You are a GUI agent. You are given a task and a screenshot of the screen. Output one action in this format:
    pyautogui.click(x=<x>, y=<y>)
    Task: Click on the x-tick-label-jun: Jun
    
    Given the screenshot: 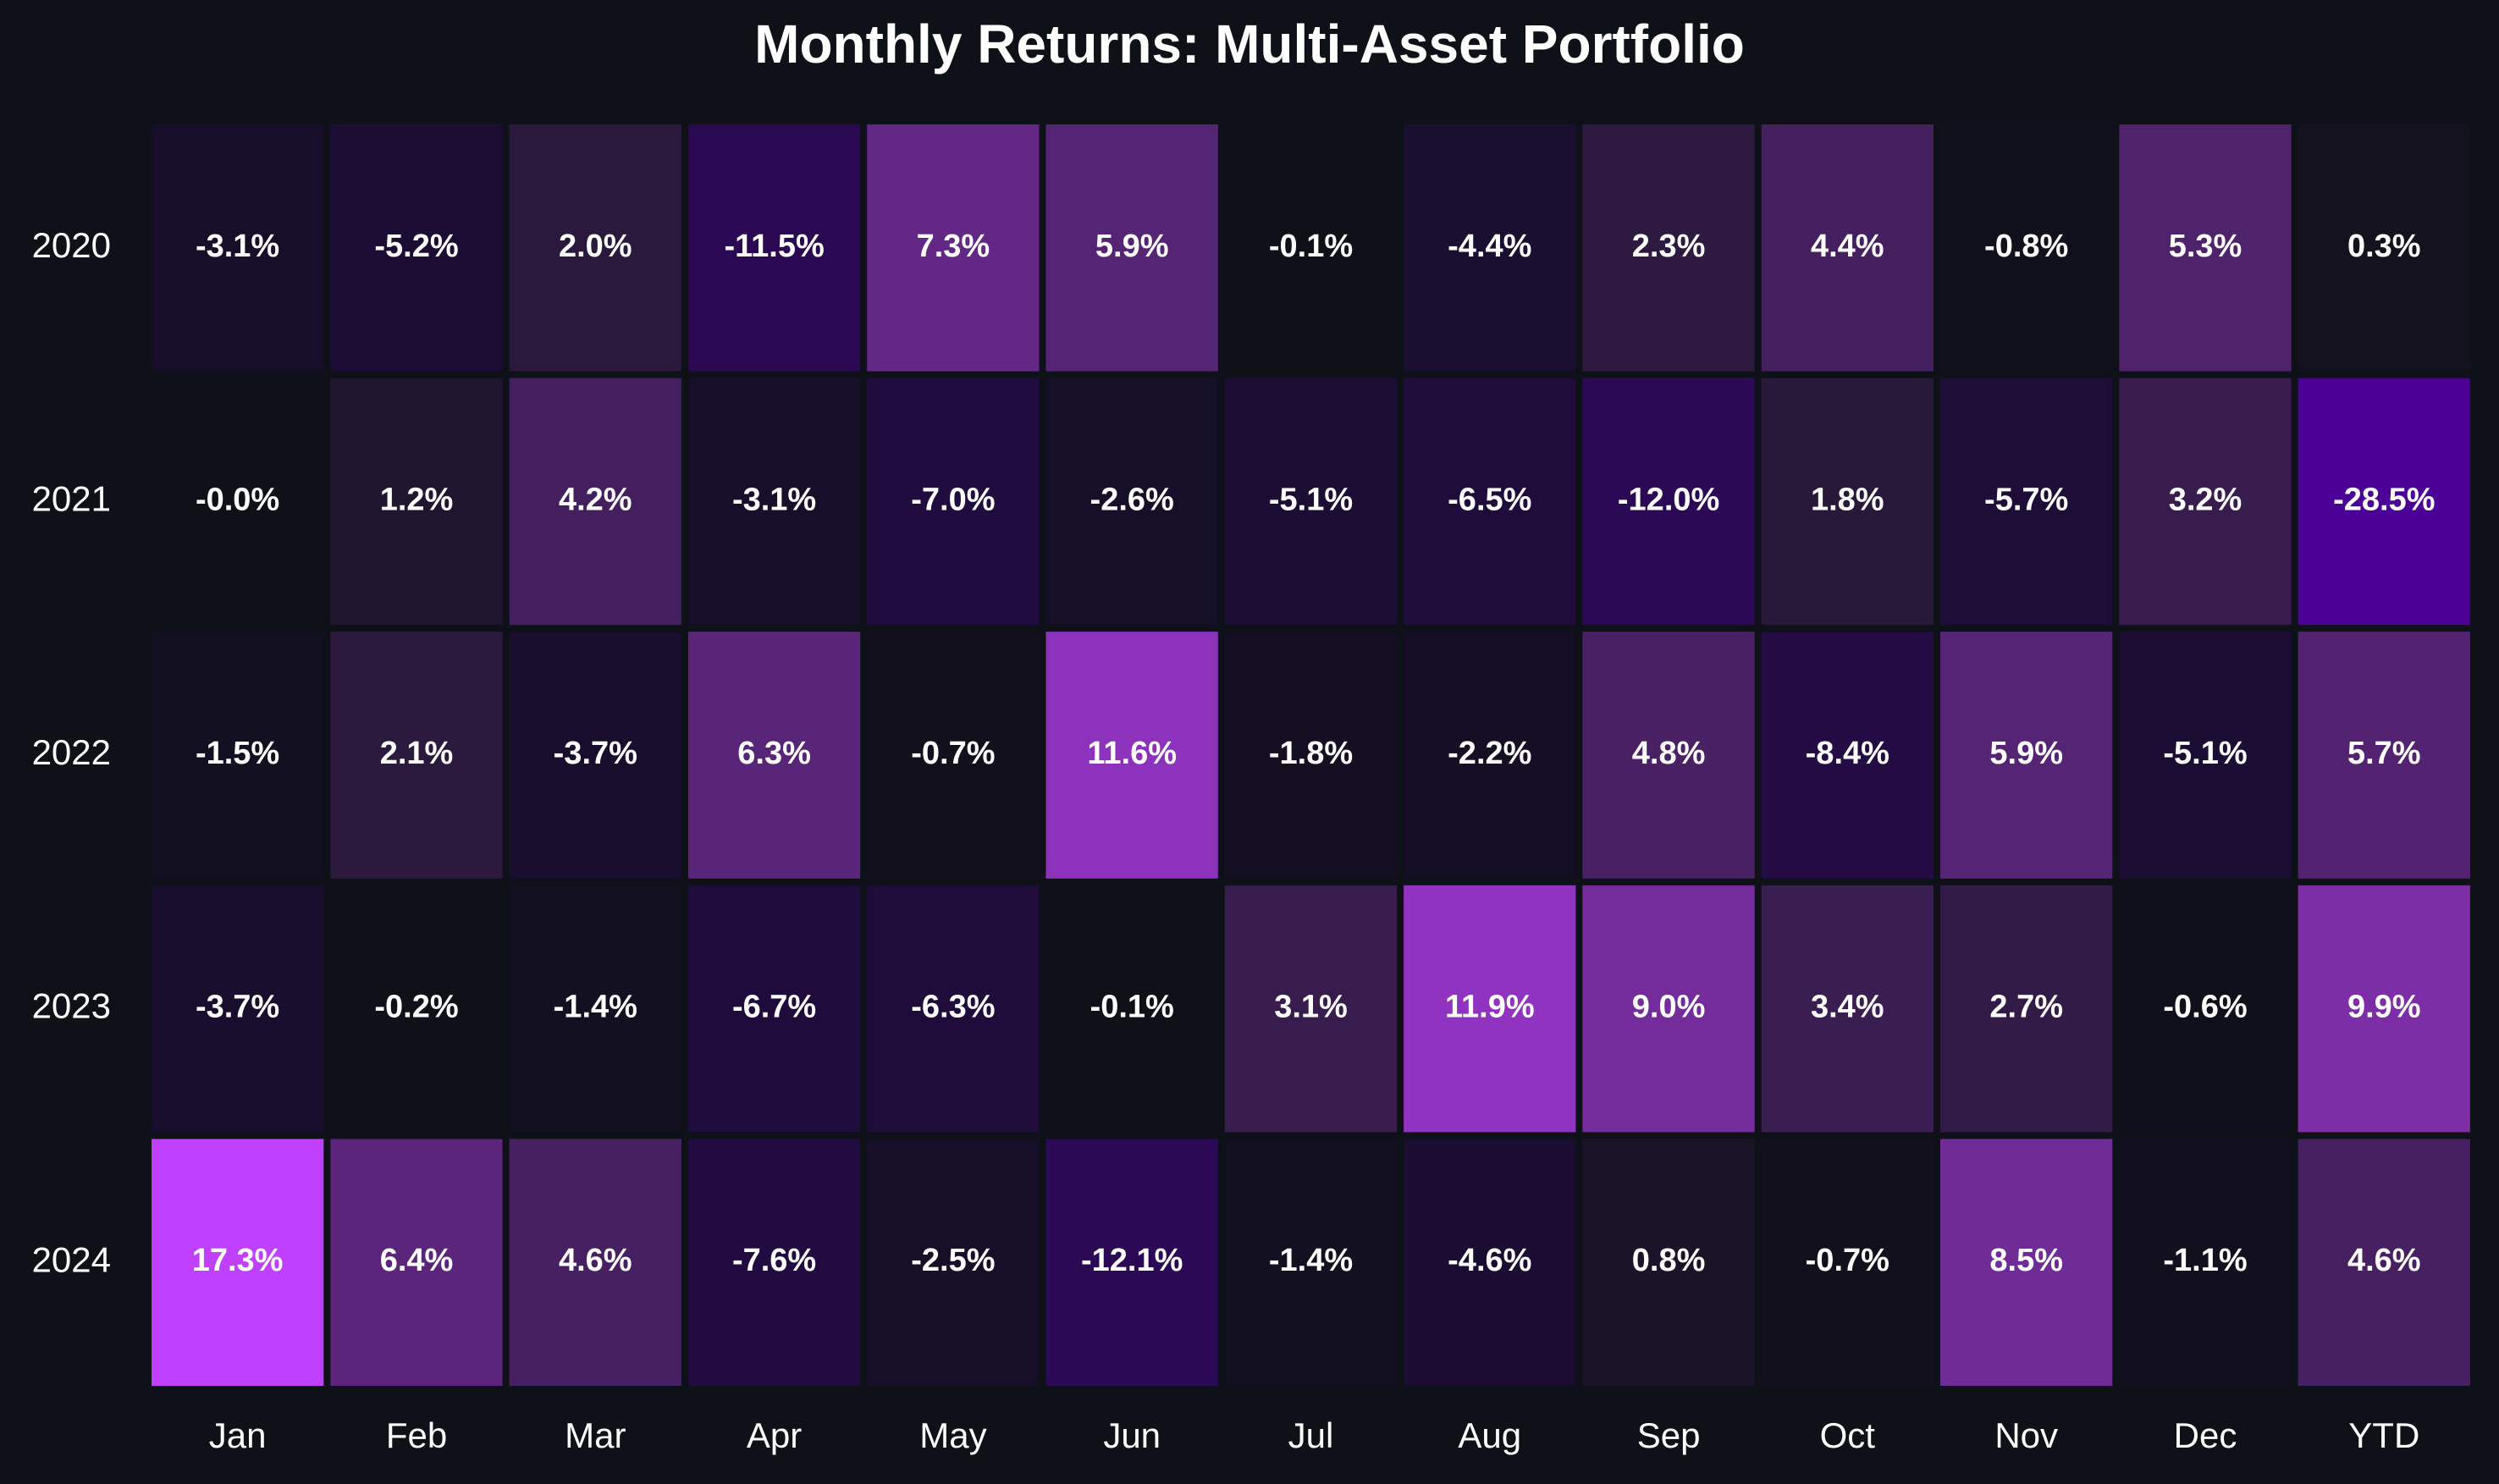 What is the action you would take?
    pyautogui.click(x=1132, y=1435)
    